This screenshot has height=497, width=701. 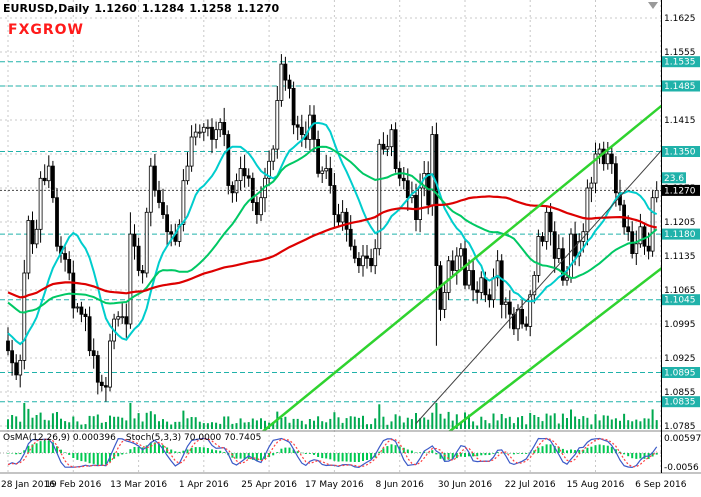 I want to click on indicator-axis-labels: 0.005975 -0.0056, so click(x=682, y=453).